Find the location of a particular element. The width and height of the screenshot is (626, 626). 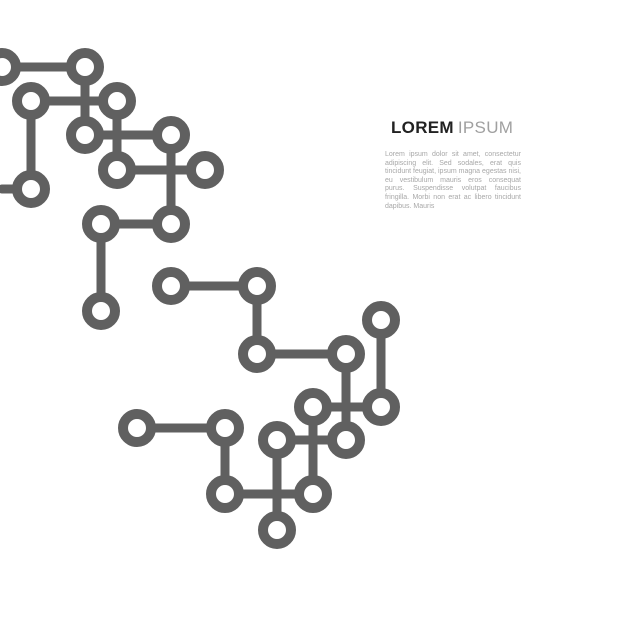

heading: LOREM IPSUM is located at coordinates (452, 128).